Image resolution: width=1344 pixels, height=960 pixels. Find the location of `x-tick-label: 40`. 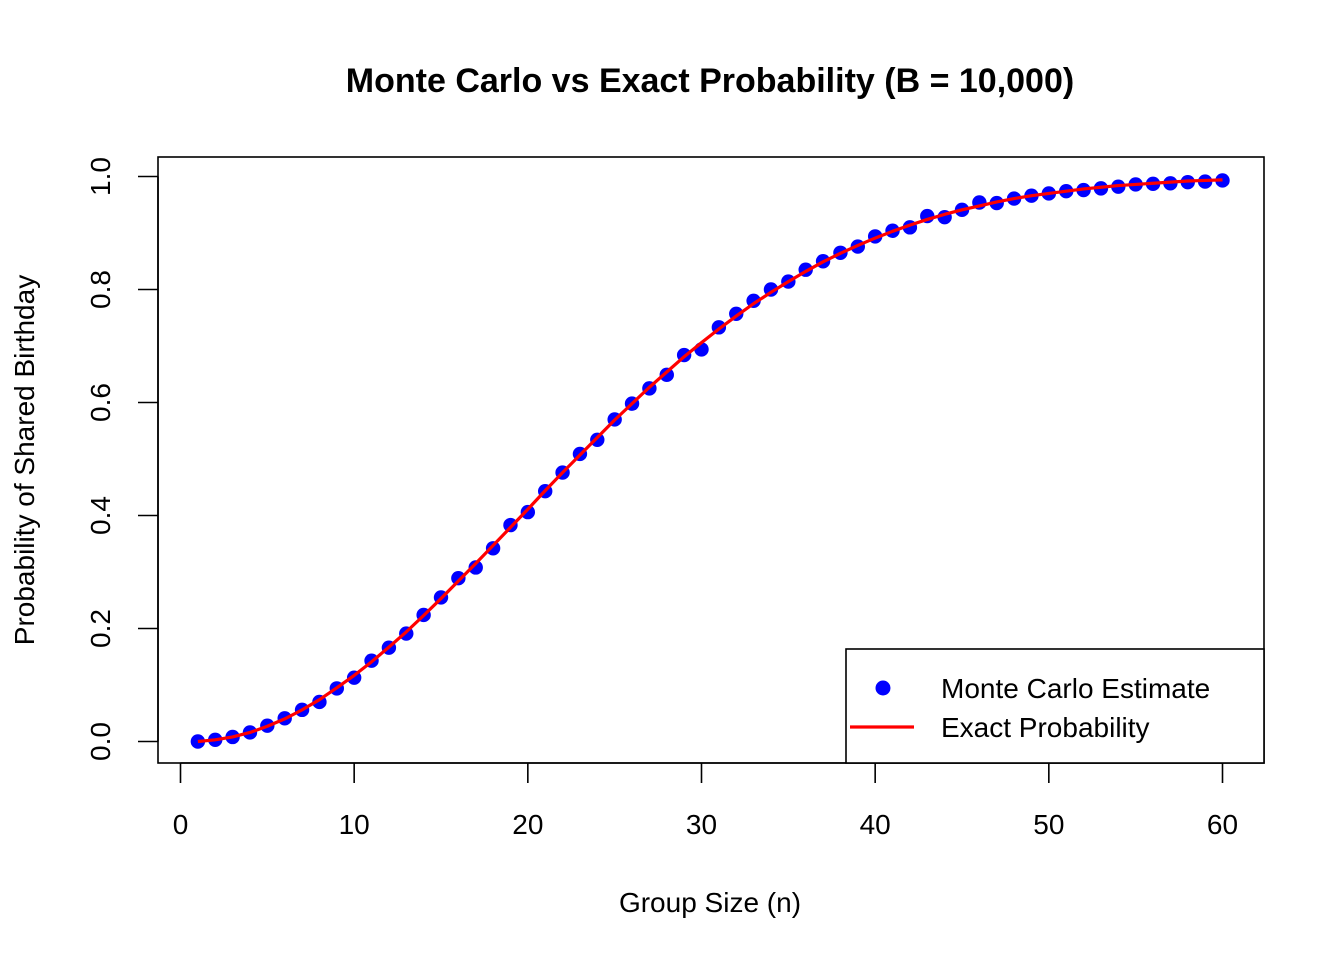

x-tick-label: 40 is located at coordinates (875, 824).